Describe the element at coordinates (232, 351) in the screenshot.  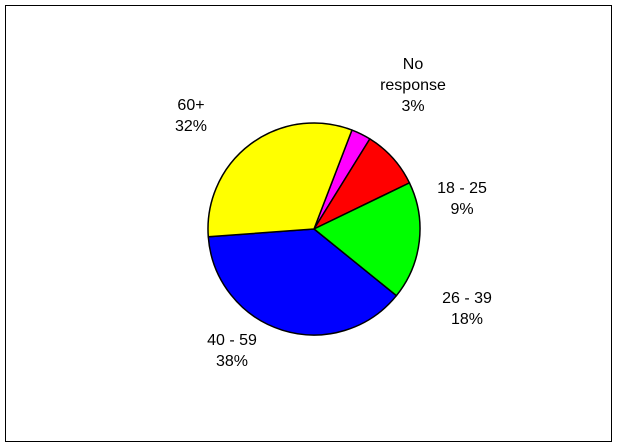
I see `slice-label-40-59: 40 - 59 38%` at that location.